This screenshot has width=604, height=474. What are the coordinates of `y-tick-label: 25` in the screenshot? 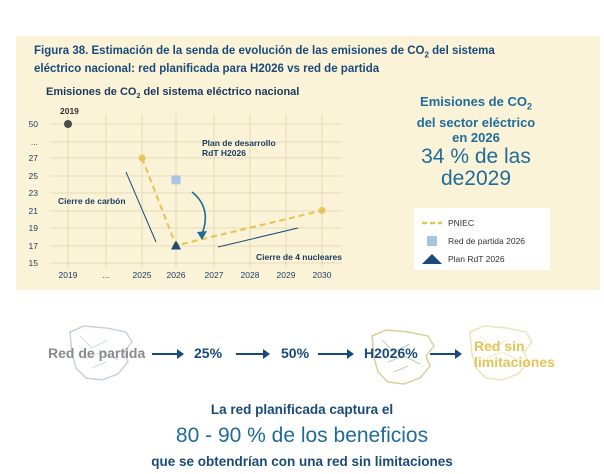 It's located at (34, 176).